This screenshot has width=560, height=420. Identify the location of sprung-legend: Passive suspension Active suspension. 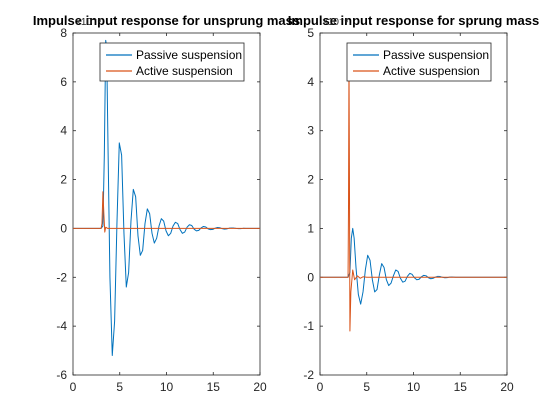
(419, 62).